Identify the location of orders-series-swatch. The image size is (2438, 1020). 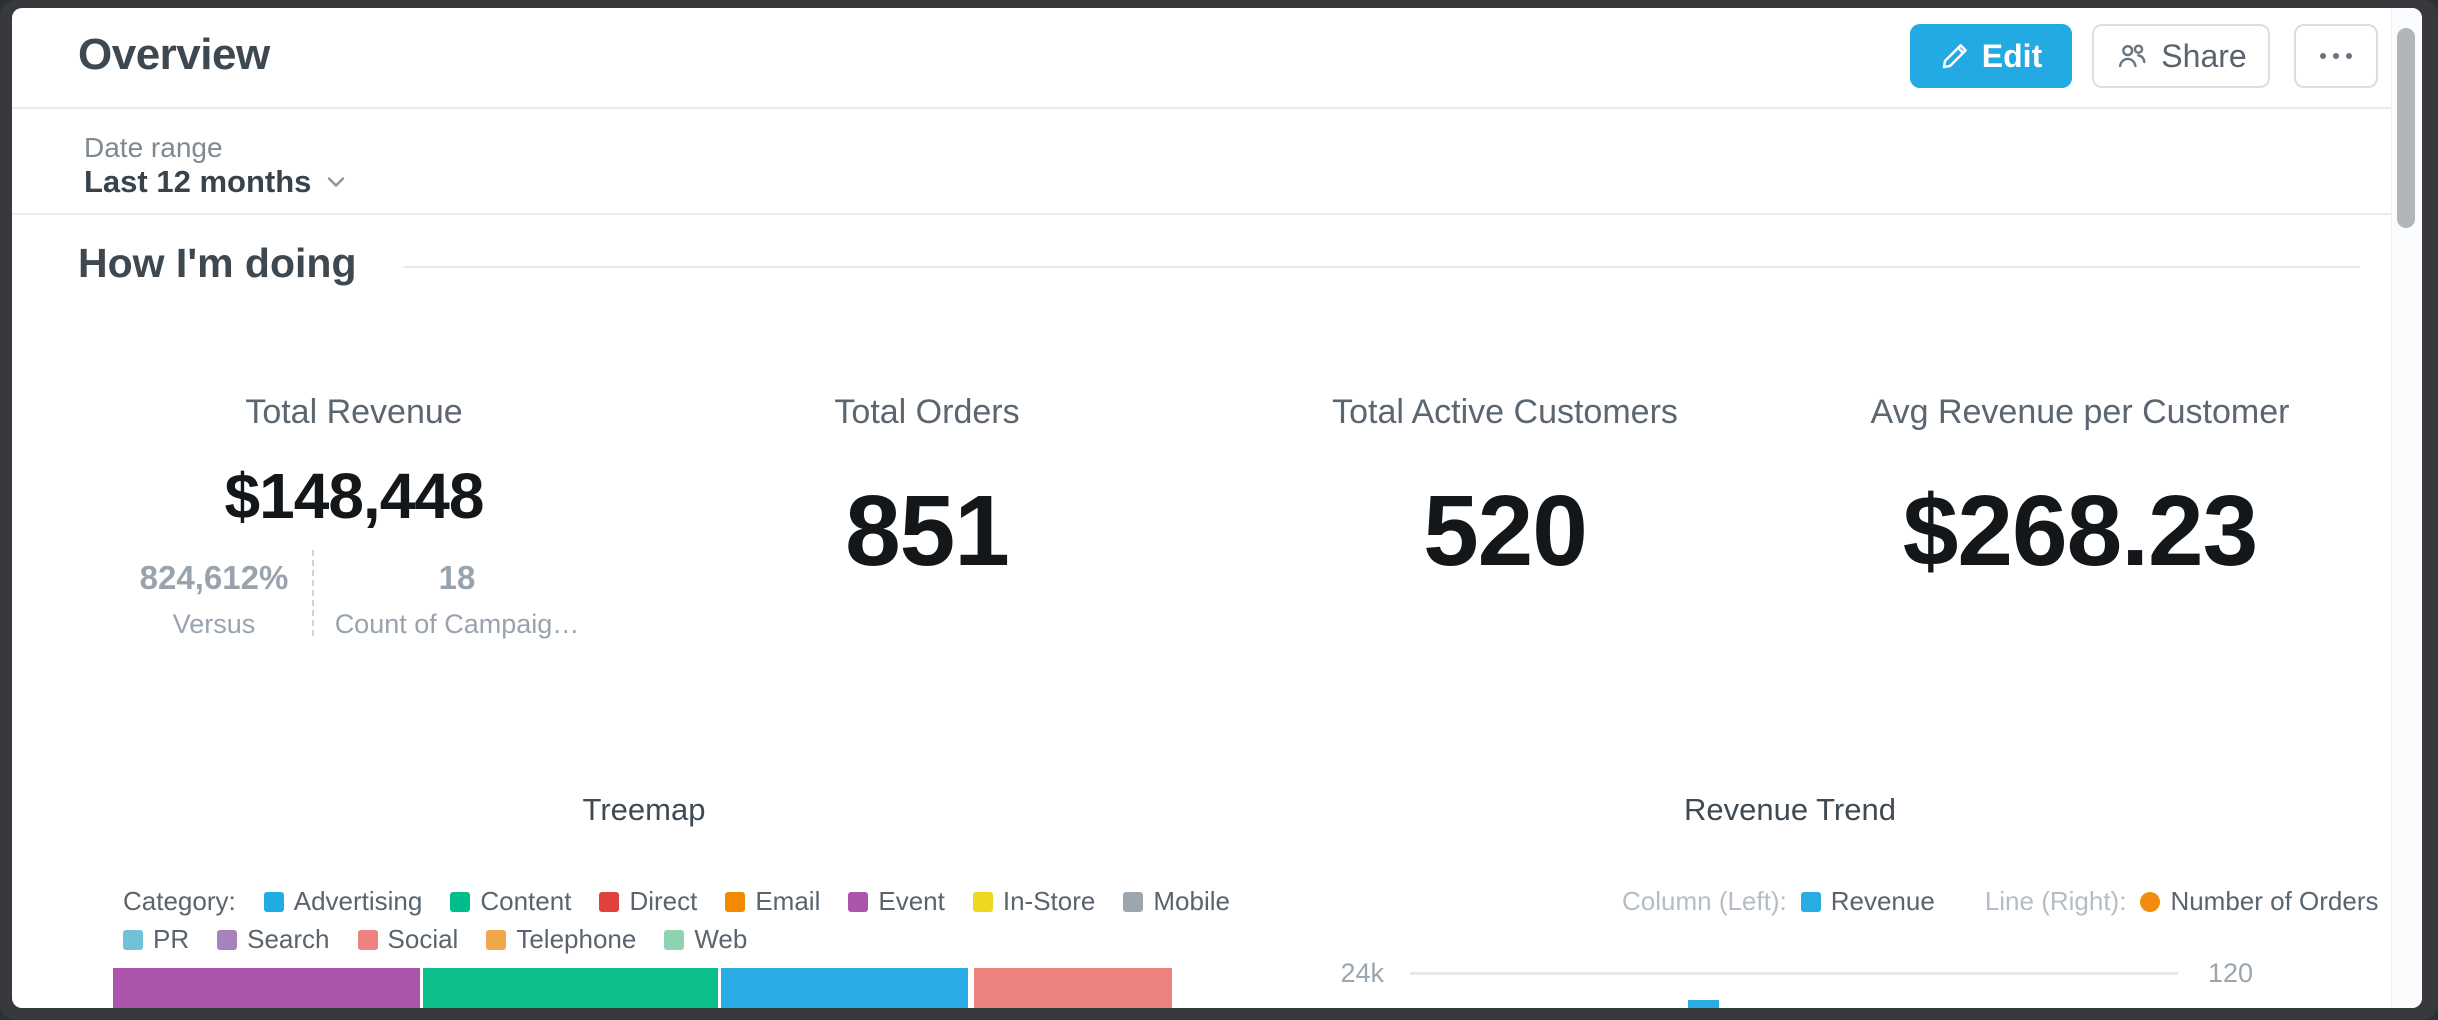
(2150, 901).